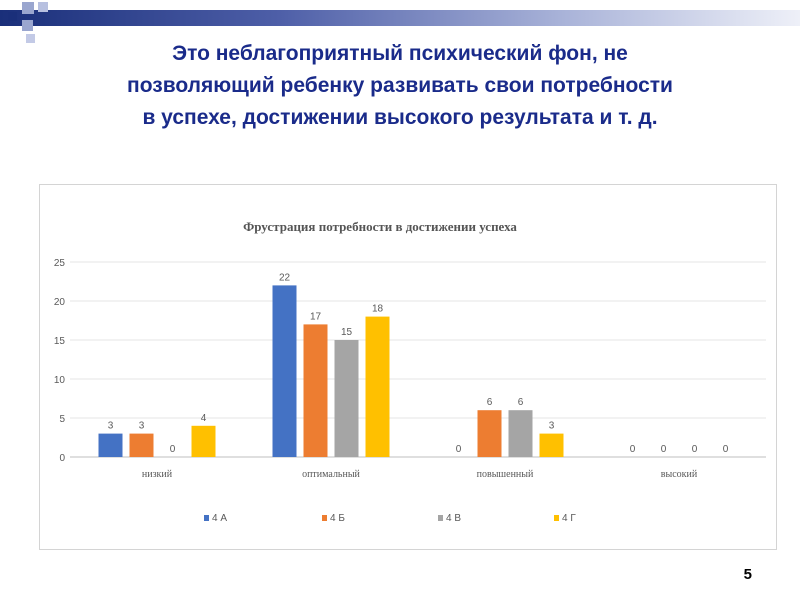  Describe the element at coordinates (569, 518) in the screenshot. I see `legend-label: 4 Г` at that location.